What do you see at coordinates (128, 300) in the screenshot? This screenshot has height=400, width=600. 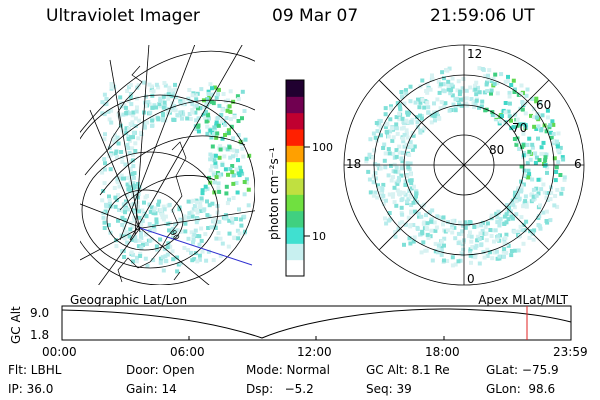 I see `timeline-left-title: Geographic Lat/Lon` at bounding box center [128, 300].